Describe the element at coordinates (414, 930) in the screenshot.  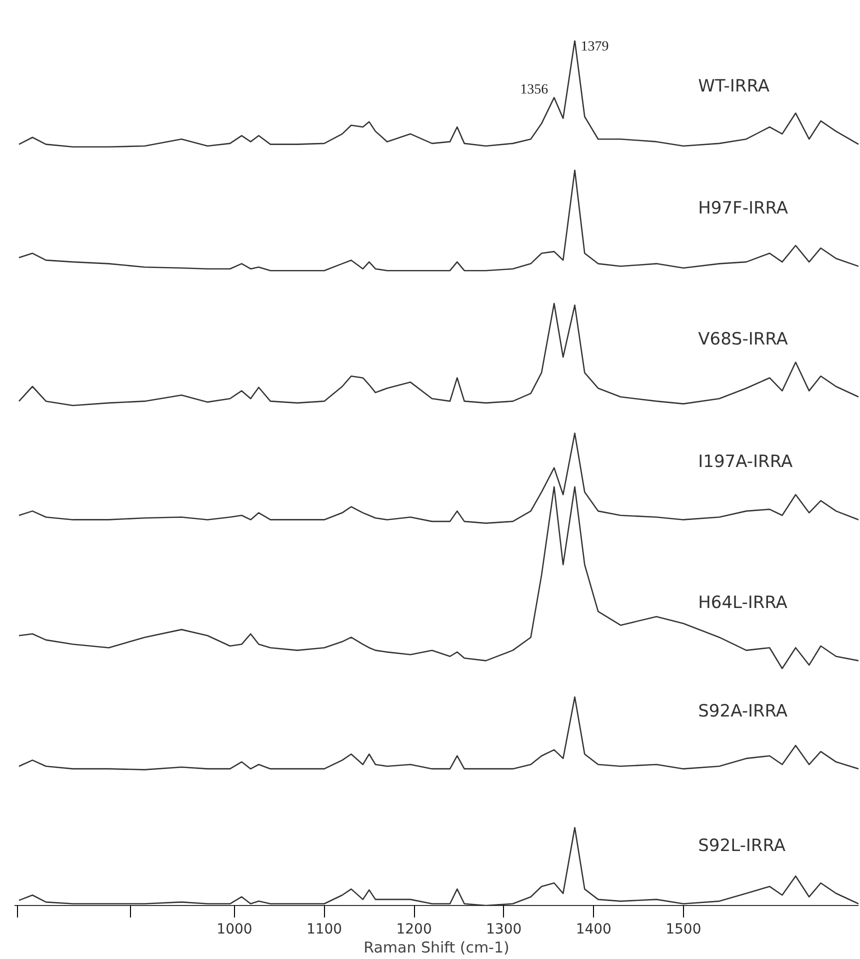
I see `x-tick-label: 1200` at that location.